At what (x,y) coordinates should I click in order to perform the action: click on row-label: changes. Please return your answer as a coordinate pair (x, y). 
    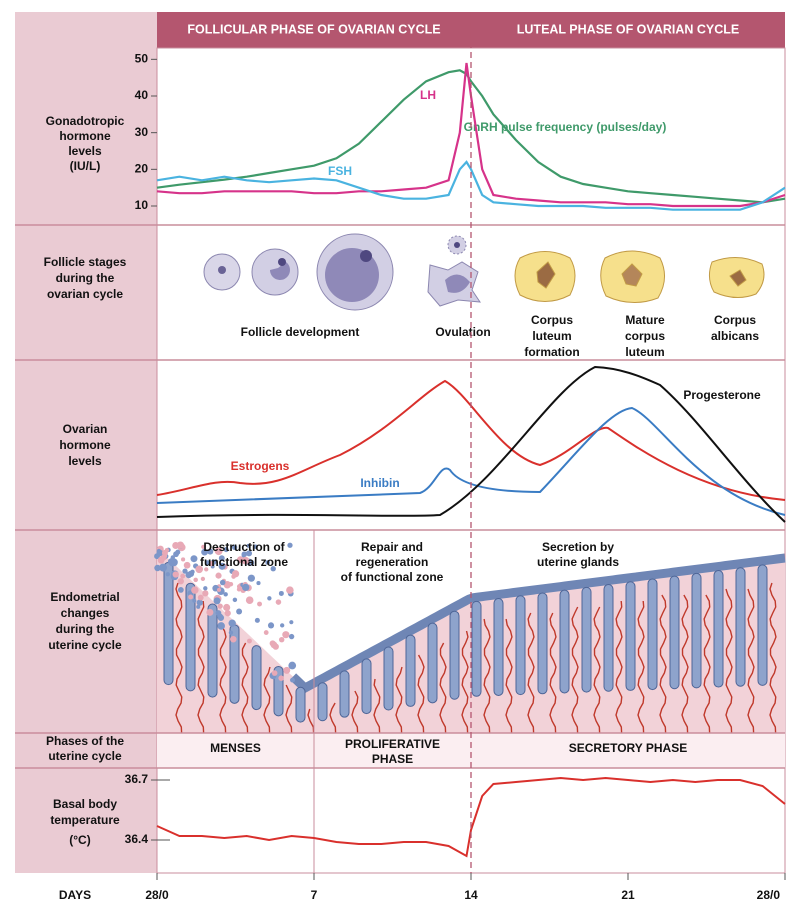
    Looking at the image, I should click on (85, 613).